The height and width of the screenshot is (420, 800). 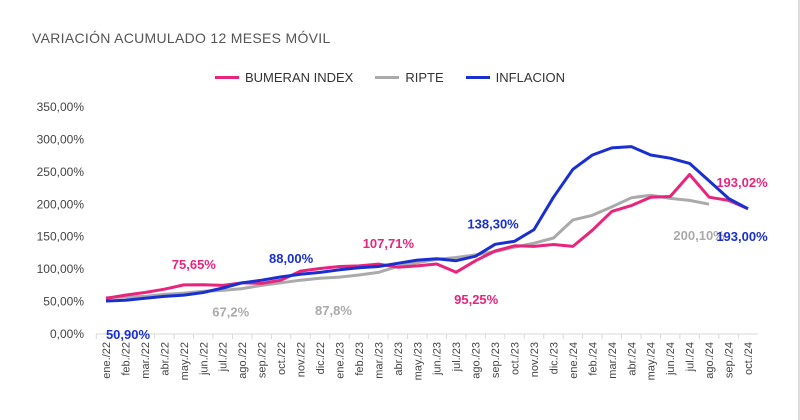 I want to click on x-tick-label: abr./22, so click(x=165, y=359).